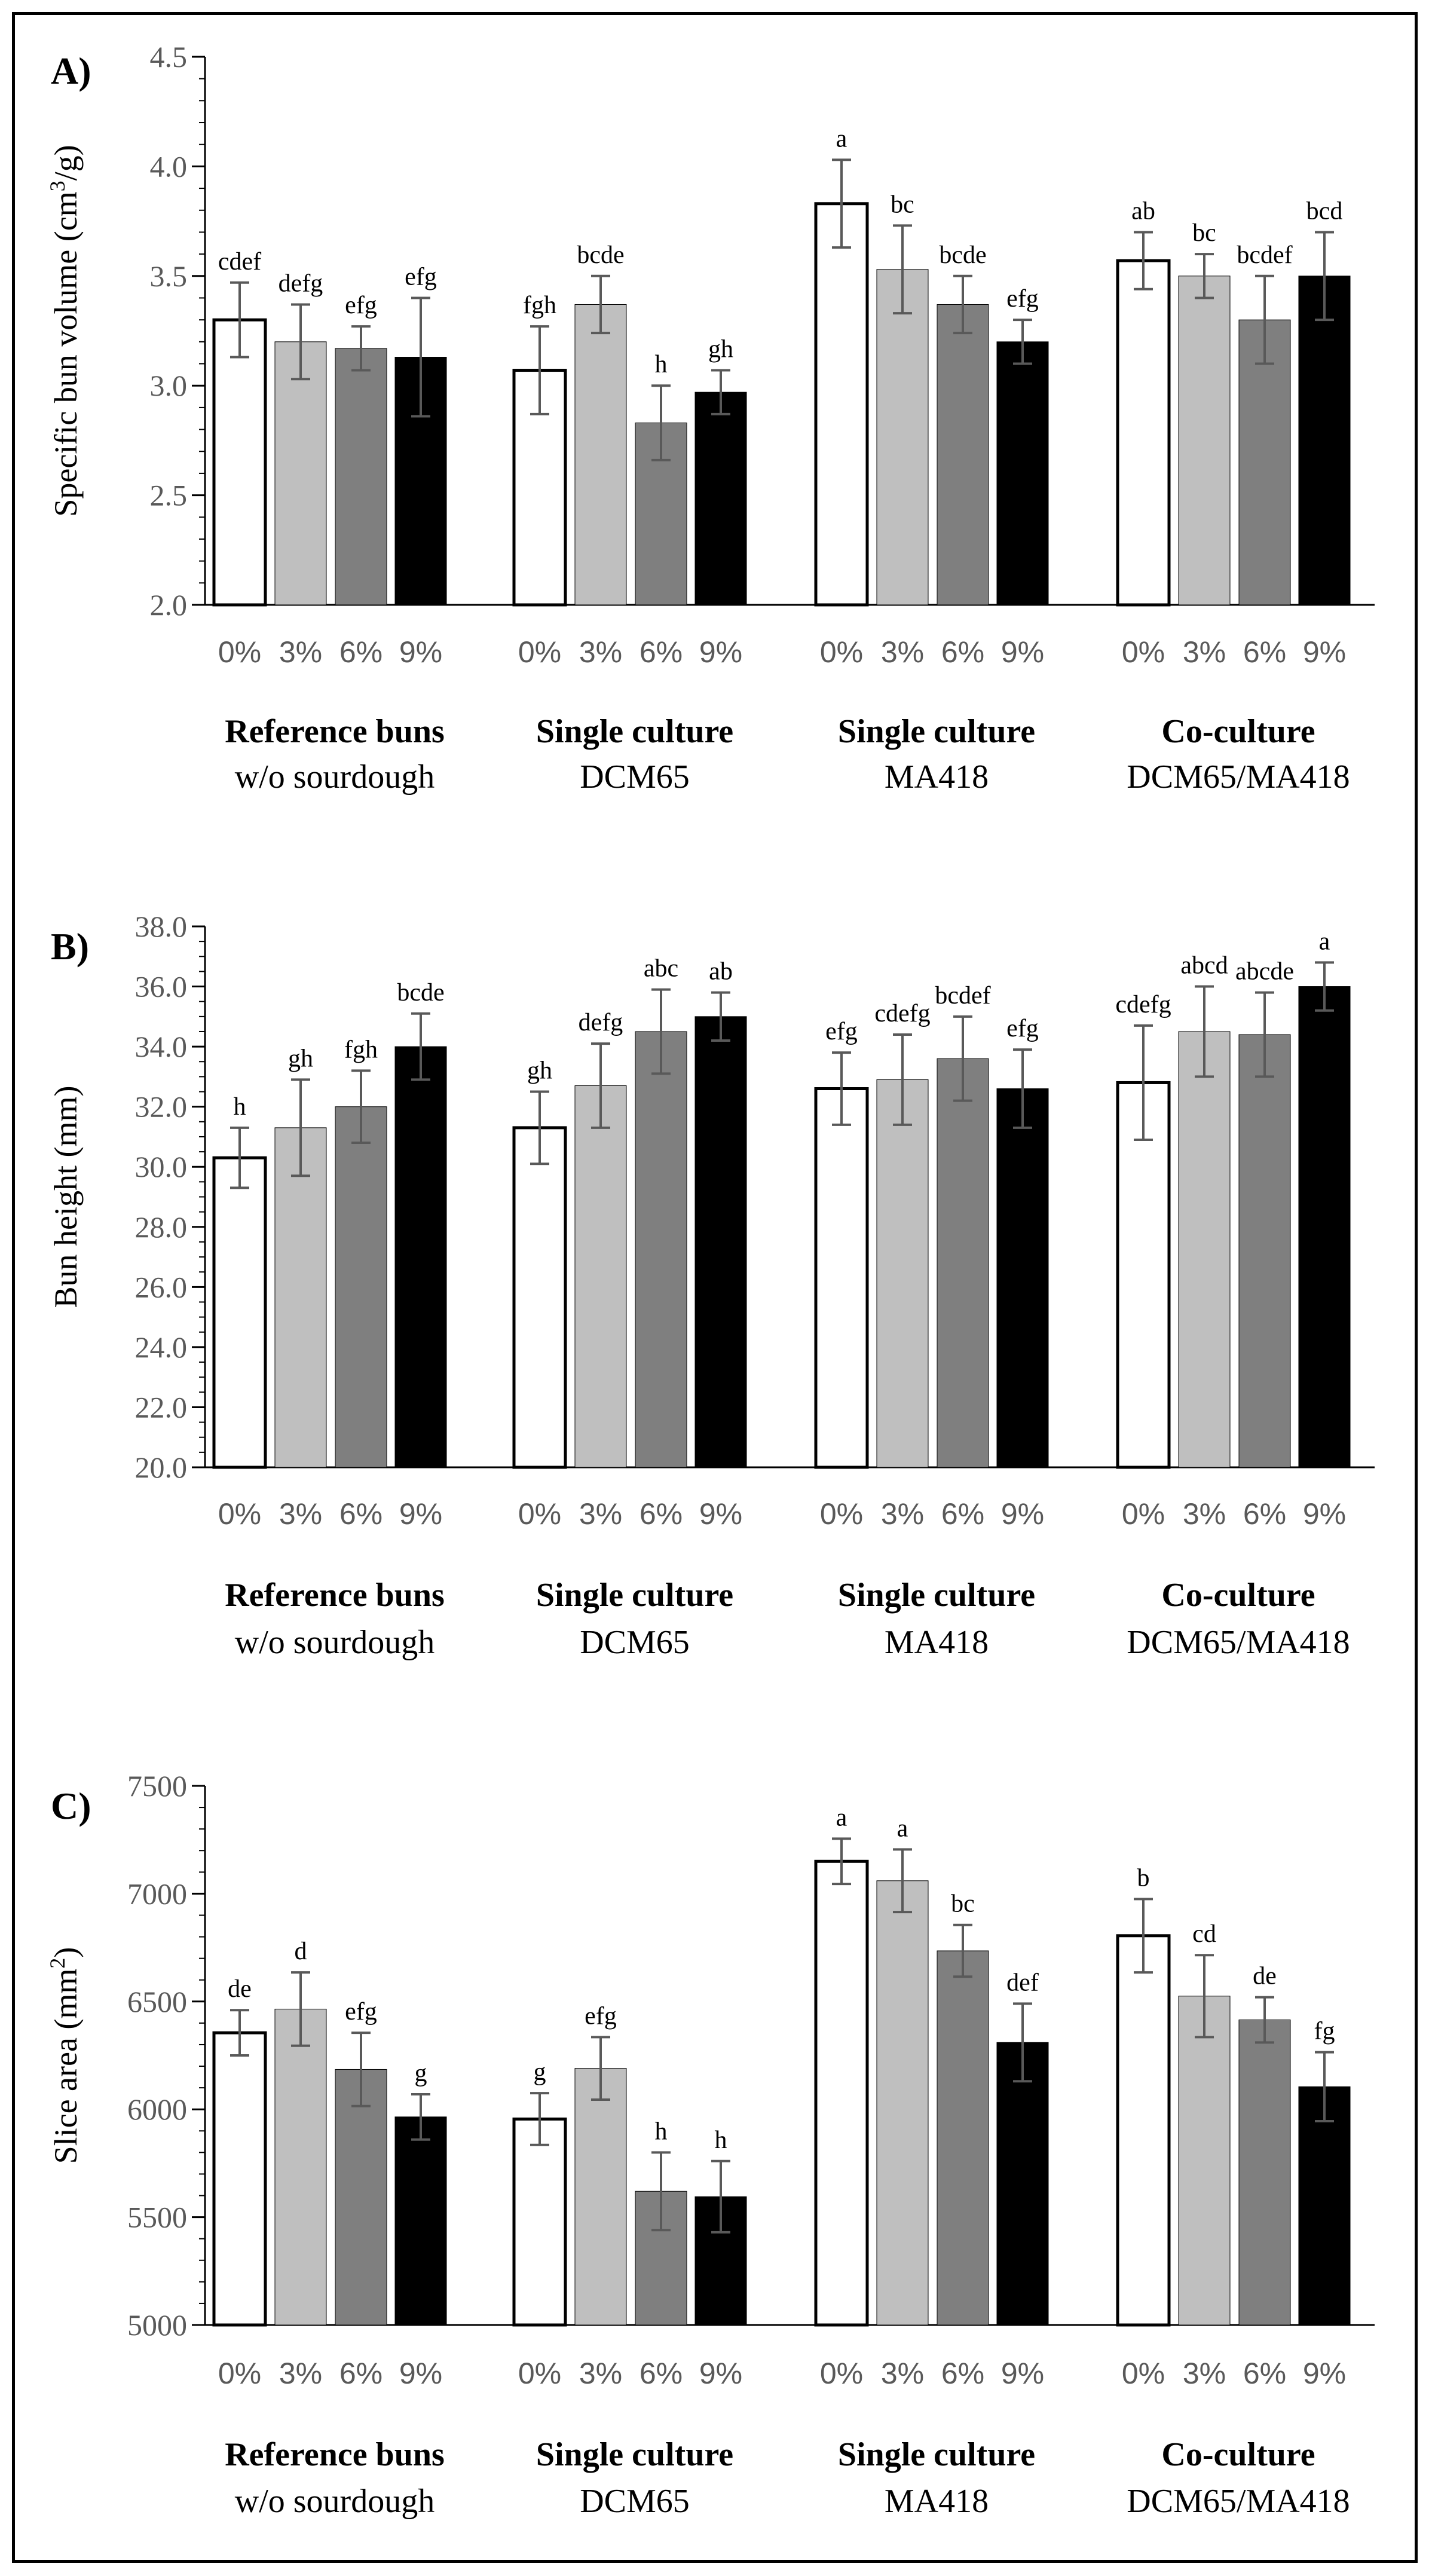 The image size is (1432, 2576). Describe the element at coordinates (169, 385) in the screenshot. I see `y-tick-label: 3.0` at that location.